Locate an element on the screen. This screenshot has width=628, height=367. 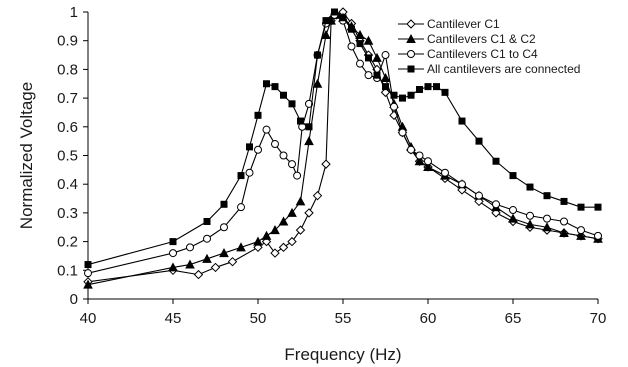
y-tick-label: 0 is located at coordinates (74, 299).